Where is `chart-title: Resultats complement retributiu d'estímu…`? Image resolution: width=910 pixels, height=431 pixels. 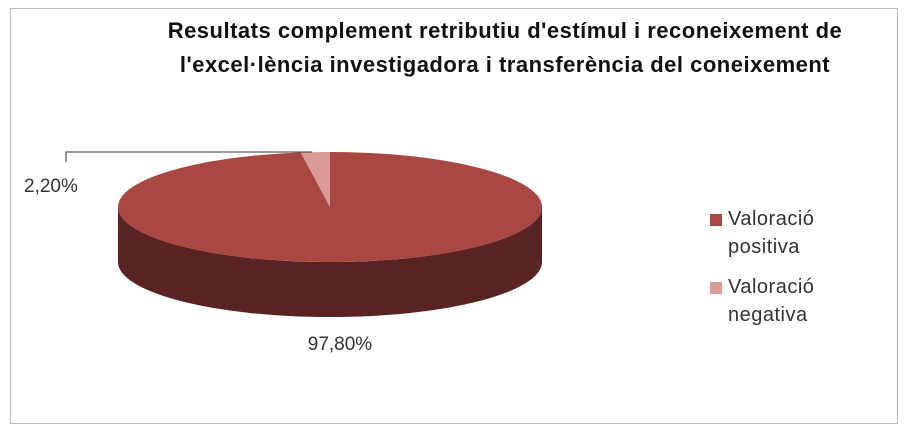 chart-title: Resultats complement retributiu d'estímu… is located at coordinates (505, 47).